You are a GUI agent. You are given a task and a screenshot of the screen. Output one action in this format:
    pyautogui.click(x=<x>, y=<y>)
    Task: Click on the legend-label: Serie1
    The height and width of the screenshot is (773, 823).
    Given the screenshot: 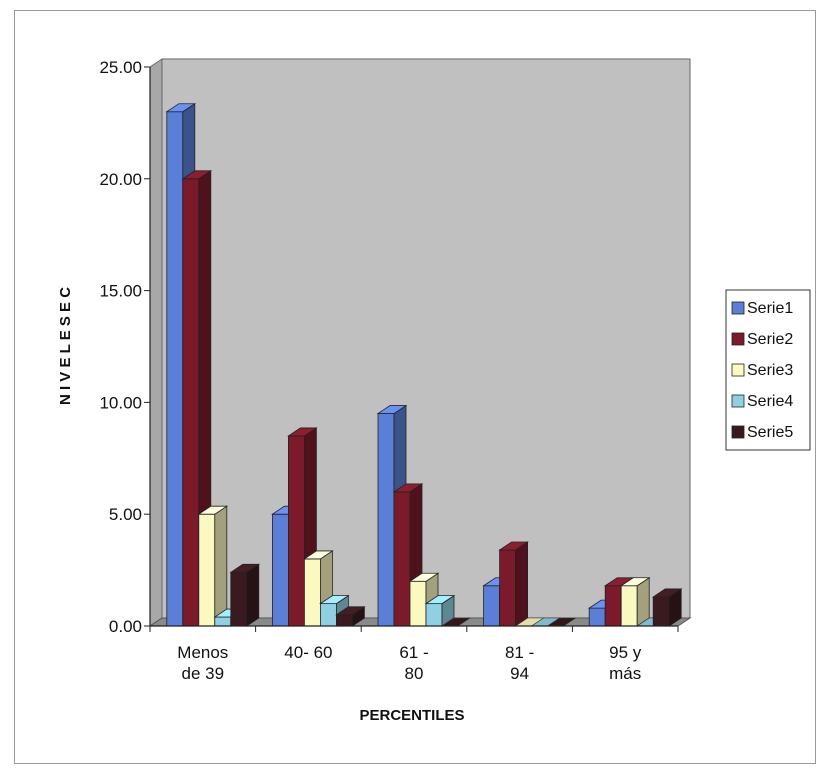 What is the action you would take?
    pyautogui.click(x=770, y=308)
    